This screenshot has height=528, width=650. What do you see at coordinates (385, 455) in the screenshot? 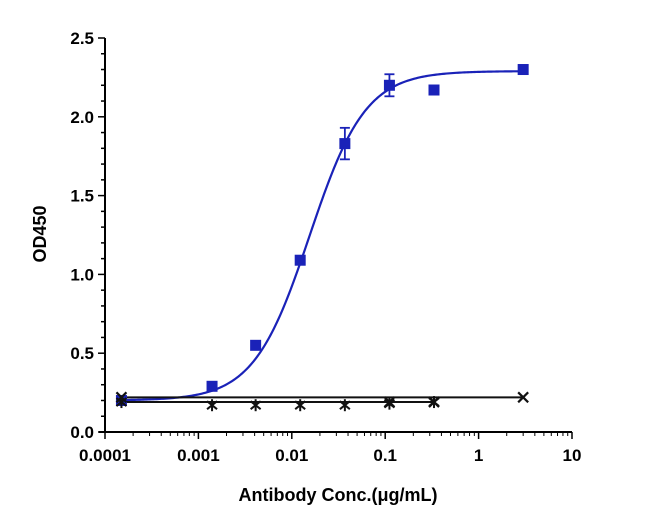
I see `x-tick-label: 0.1` at bounding box center [385, 455].